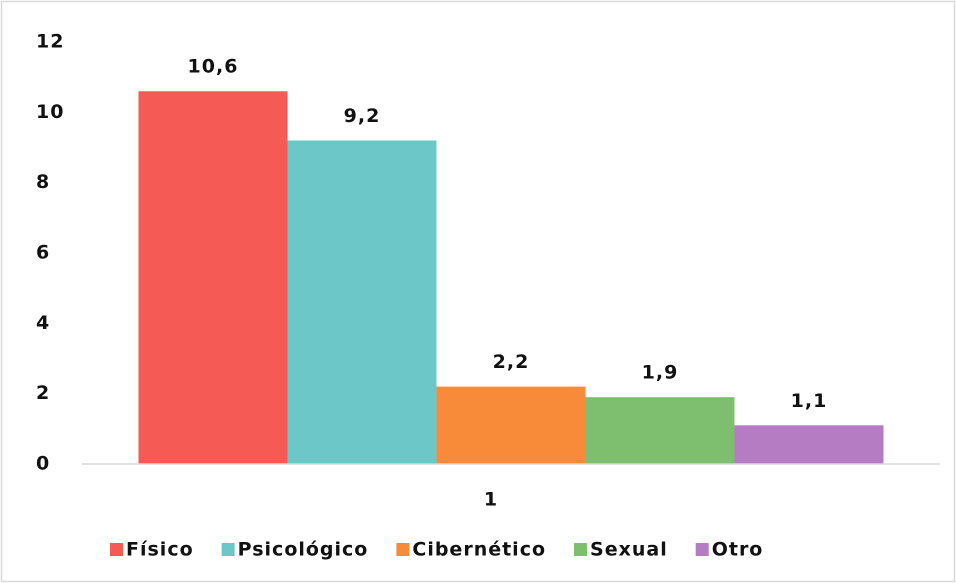 Image resolution: width=956 pixels, height=583 pixels. I want to click on legend-label: Cibernético, so click(479, 550).